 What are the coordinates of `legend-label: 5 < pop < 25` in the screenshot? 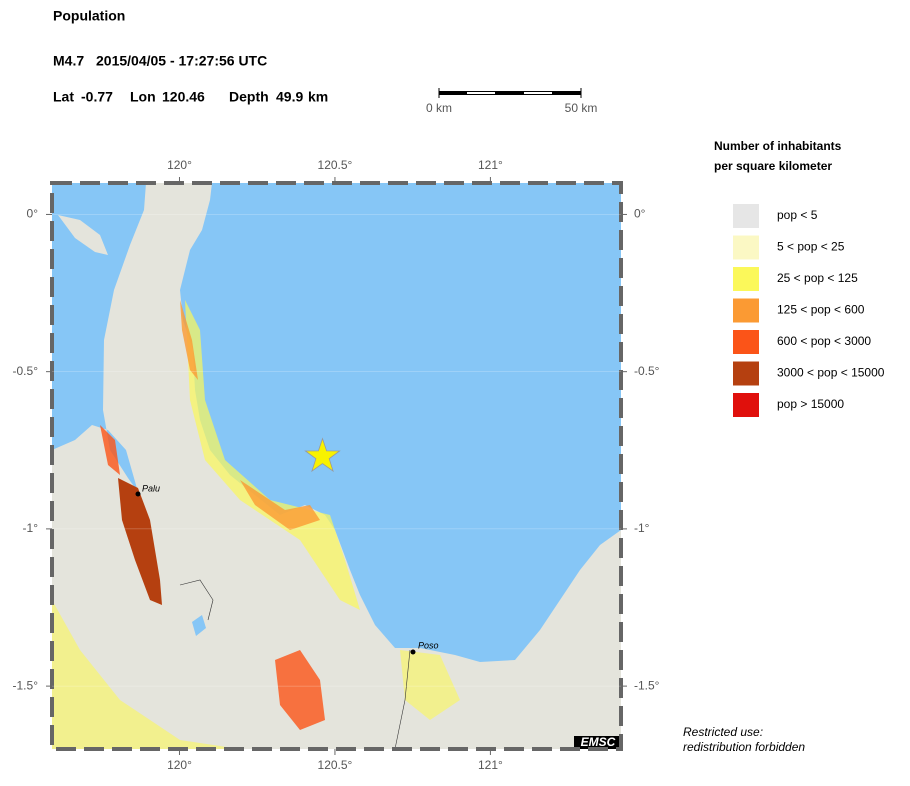 It's located at (811, 247).